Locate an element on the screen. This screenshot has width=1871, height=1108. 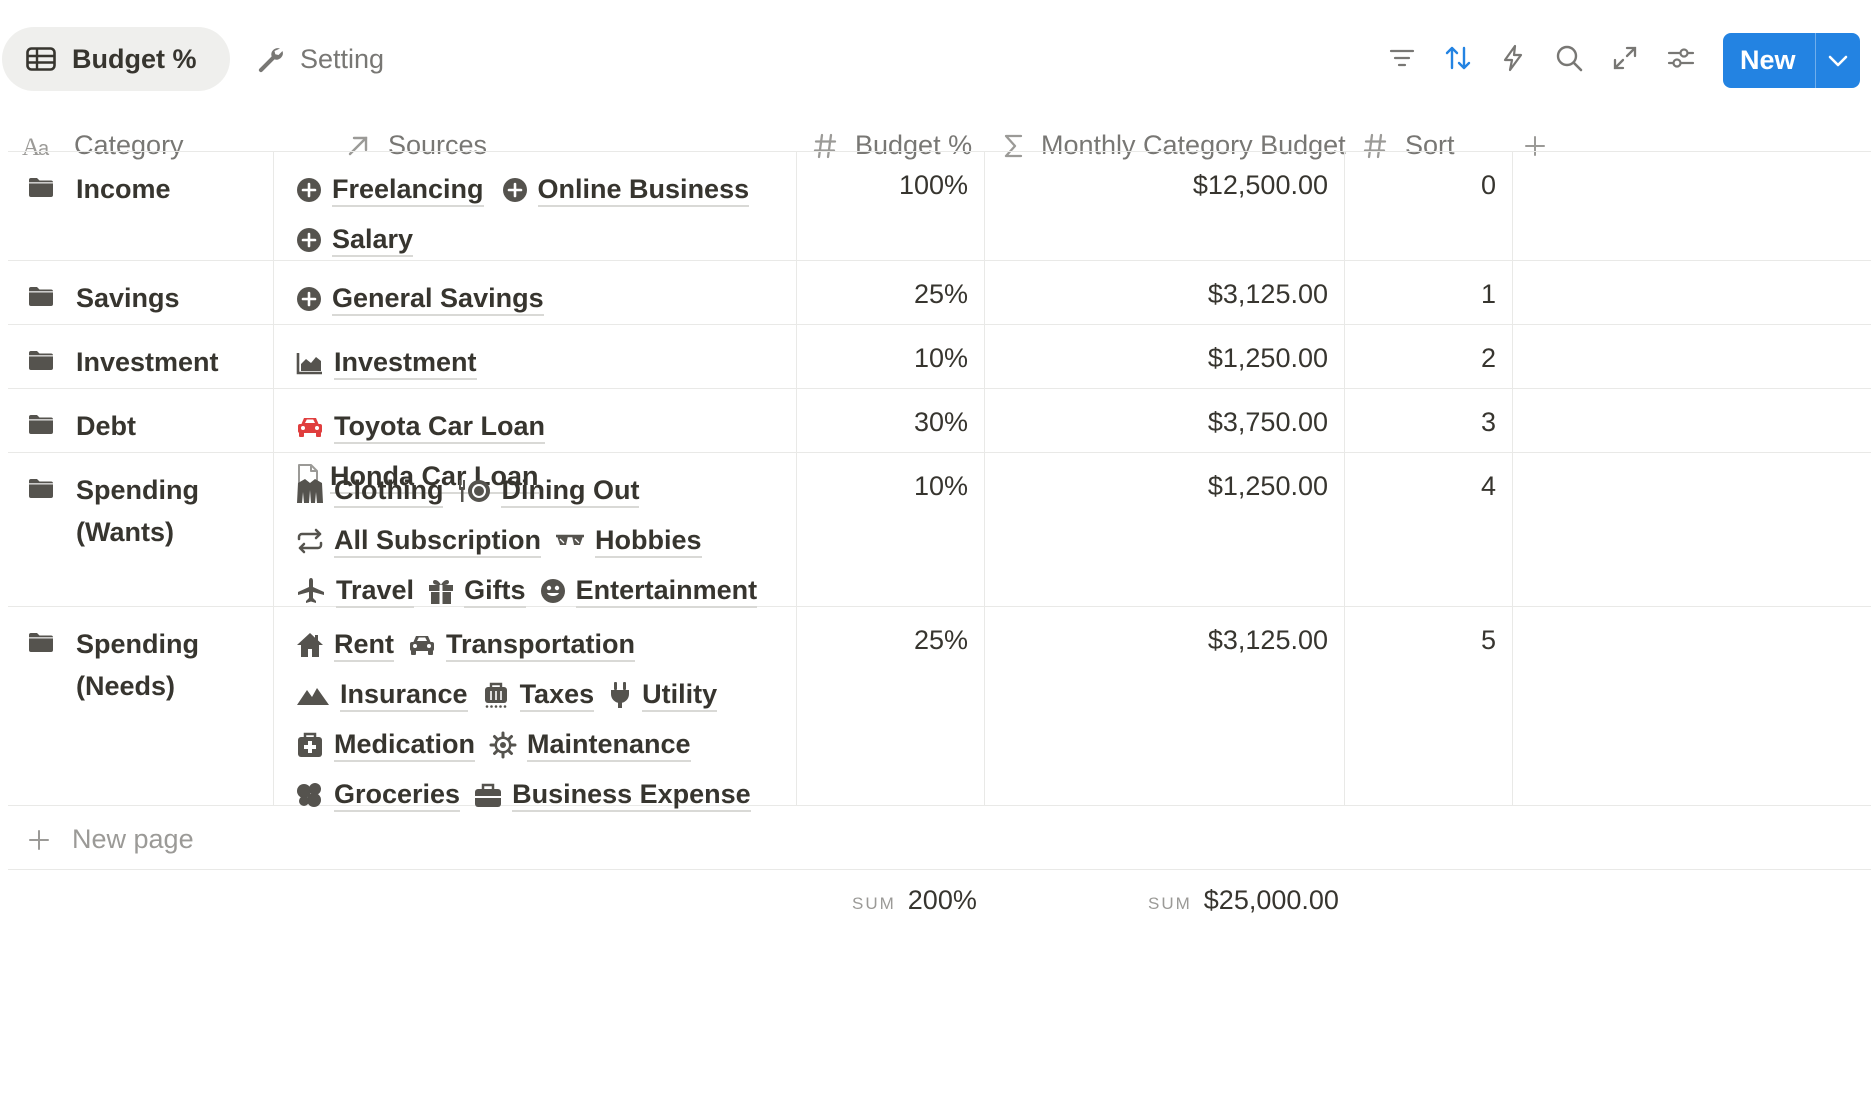
cell-sources: Investment is located at coordinates (535, 363).